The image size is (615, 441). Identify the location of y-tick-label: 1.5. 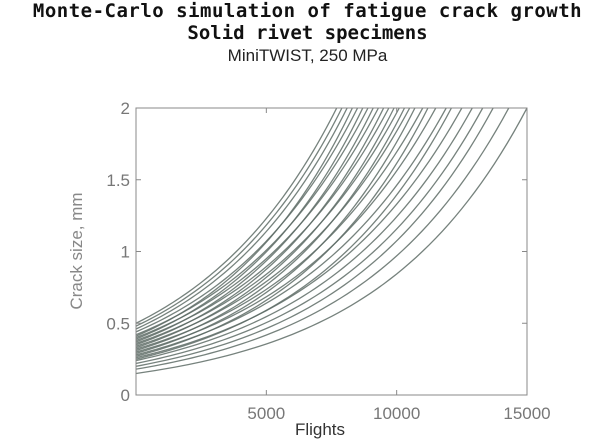
(118, 180).